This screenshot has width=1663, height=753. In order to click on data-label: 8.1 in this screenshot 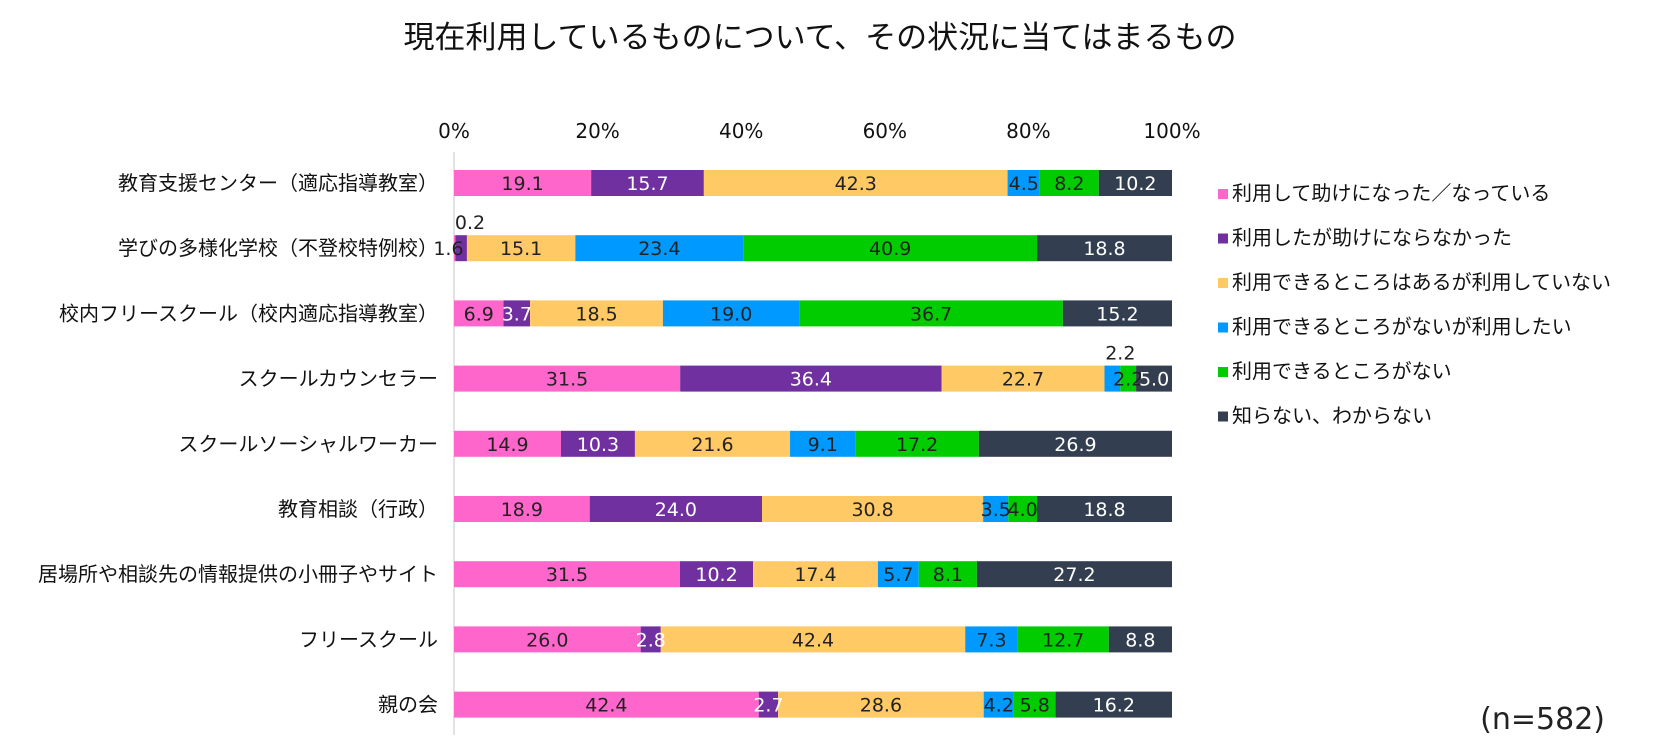, I will do `click(948, 575)`.